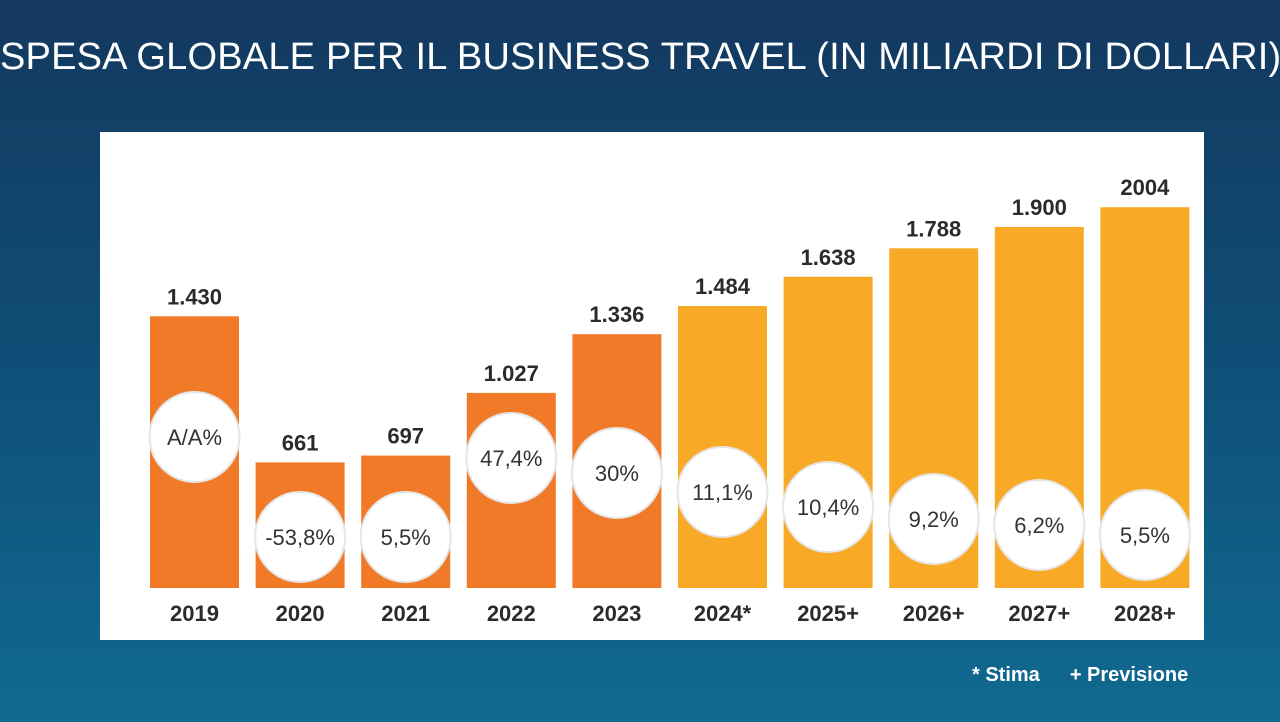  What do you see at coordinates (616, 613) in the screenshot?
I see `x-tick-label: 2023` at bounding box center [616, 613].